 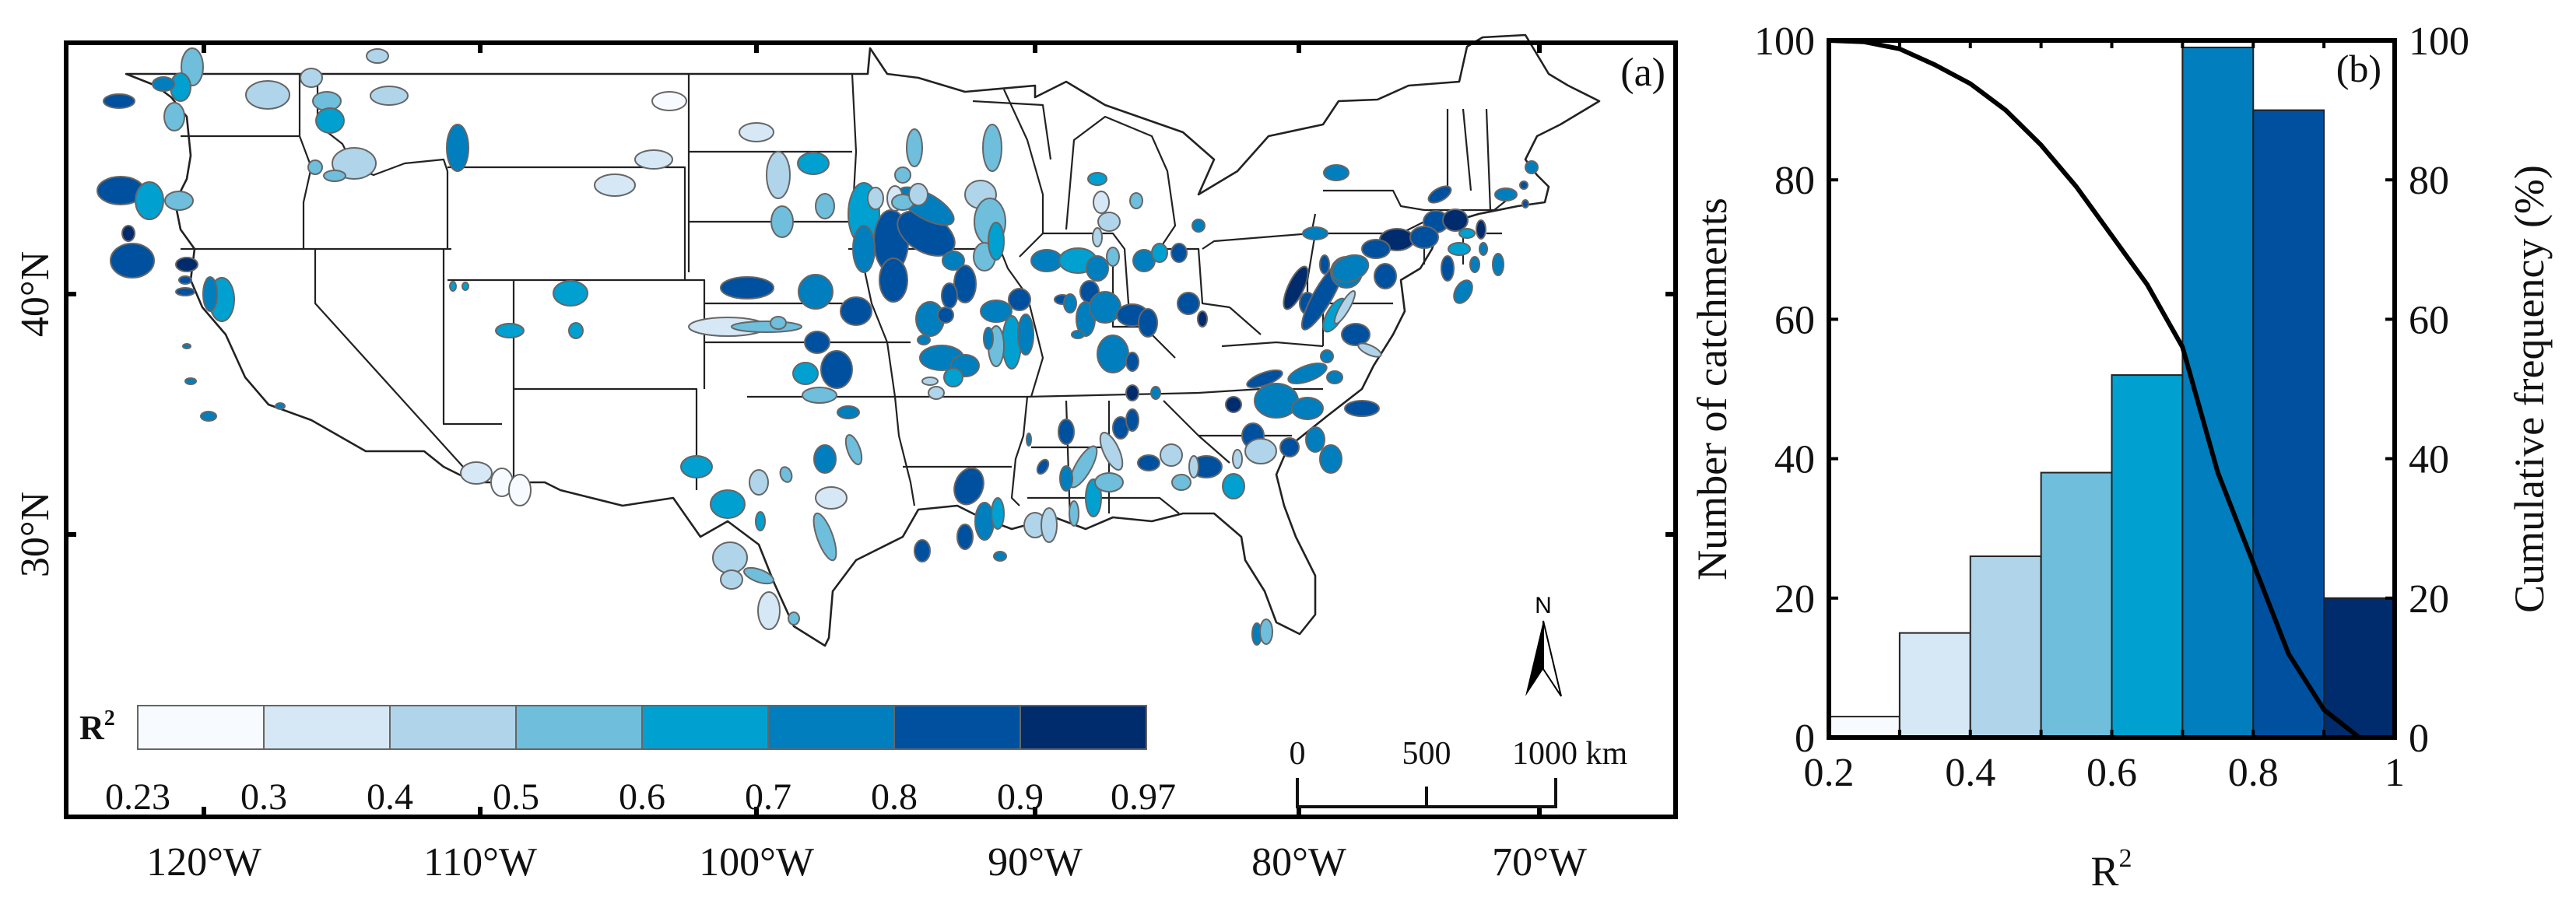 I want to click on y-right-tick-3: 60, so click(x=2429, y=320).